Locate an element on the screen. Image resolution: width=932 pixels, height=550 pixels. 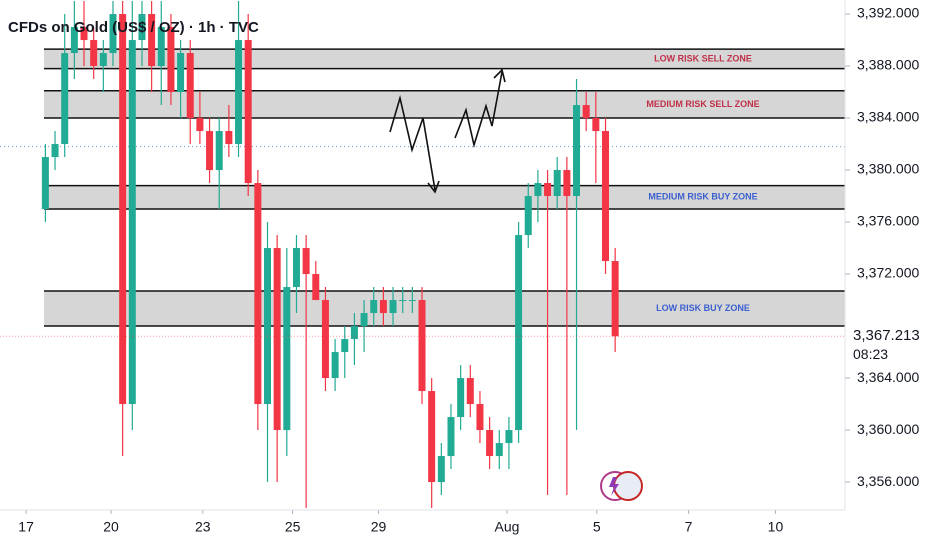
zone-label: LOW RISK BUY ZONE is located at coordinates (703, 308).